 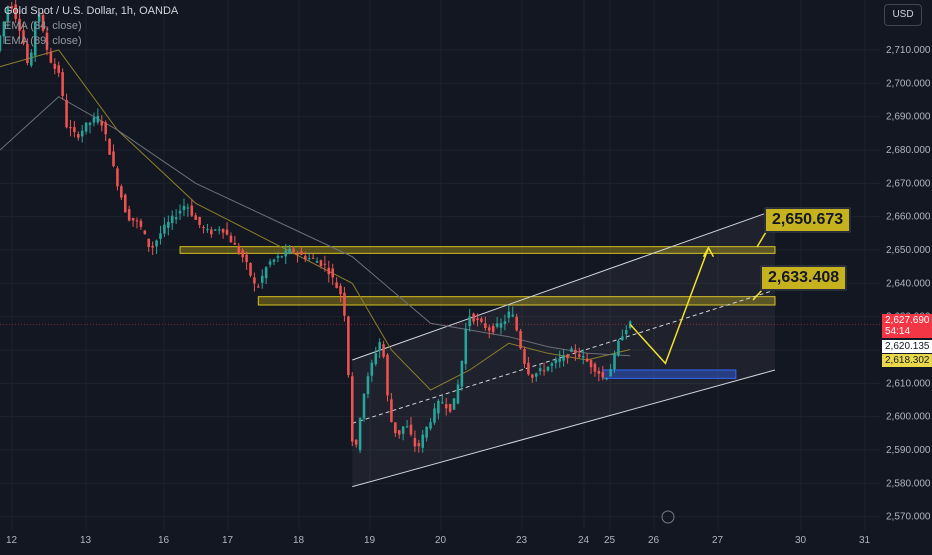 I want to click on x-tick-label: 18, so click(x=299, y=540).